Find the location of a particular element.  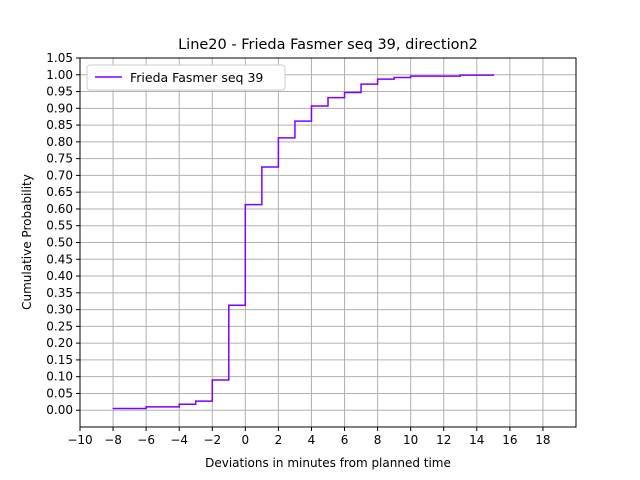

y-tick-label: 0.70 is located at coordinates (59, 175).